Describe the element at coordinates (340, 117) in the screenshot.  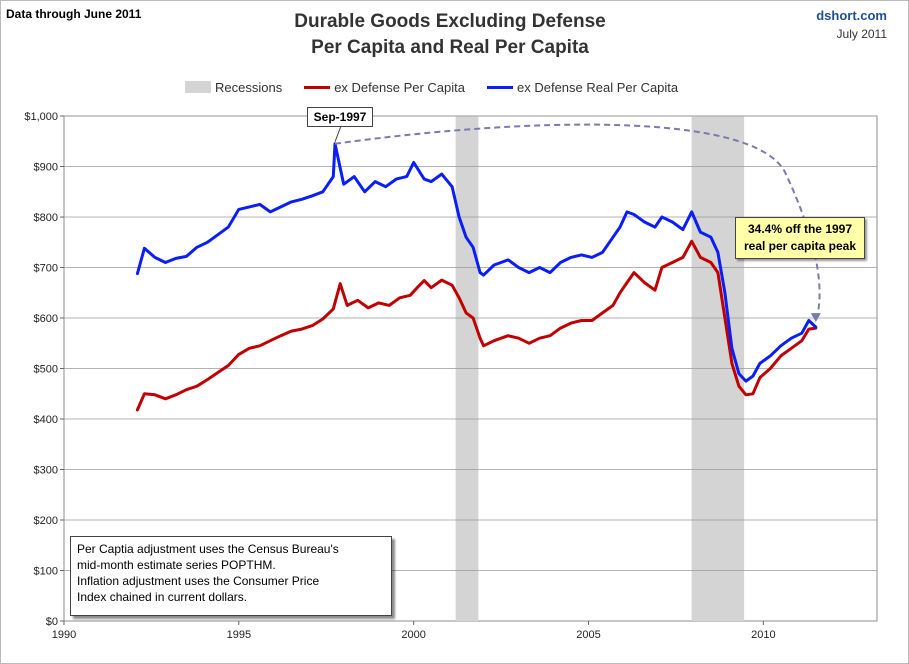
I see `peak-label: Sep-1997` at that location.